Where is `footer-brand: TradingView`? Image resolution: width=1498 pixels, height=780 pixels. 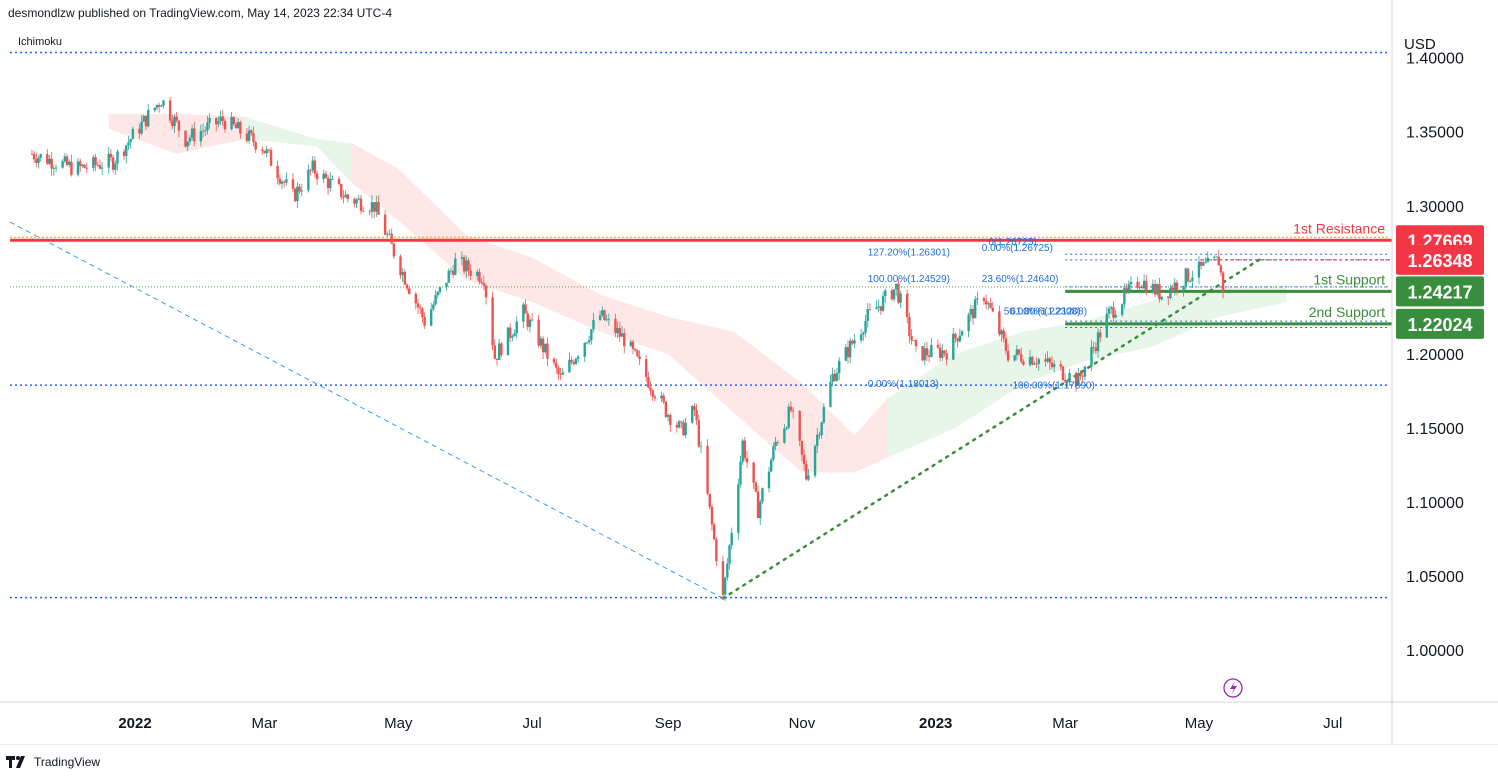 footer-brand: TradingView is located at coordinates (67, 762).